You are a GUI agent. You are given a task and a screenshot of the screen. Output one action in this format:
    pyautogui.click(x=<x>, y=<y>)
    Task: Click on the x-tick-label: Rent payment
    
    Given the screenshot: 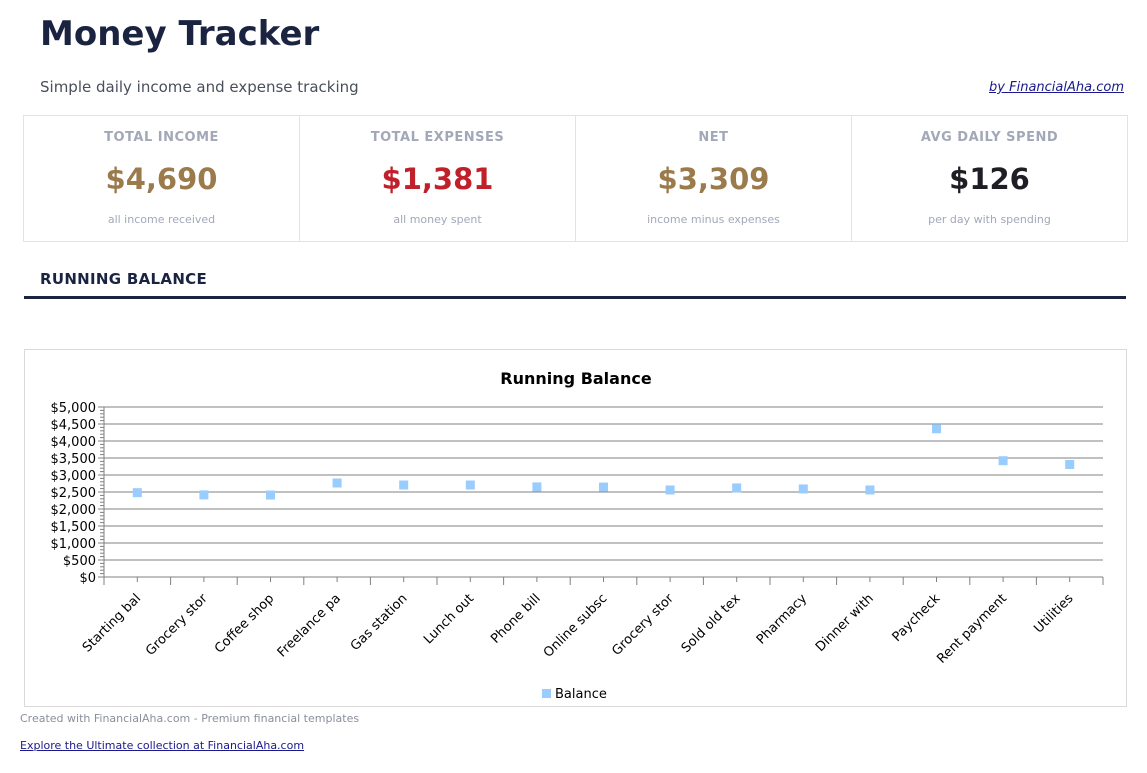 What is the action you would take?
    pyautogui.click(x=972, y=629)
    